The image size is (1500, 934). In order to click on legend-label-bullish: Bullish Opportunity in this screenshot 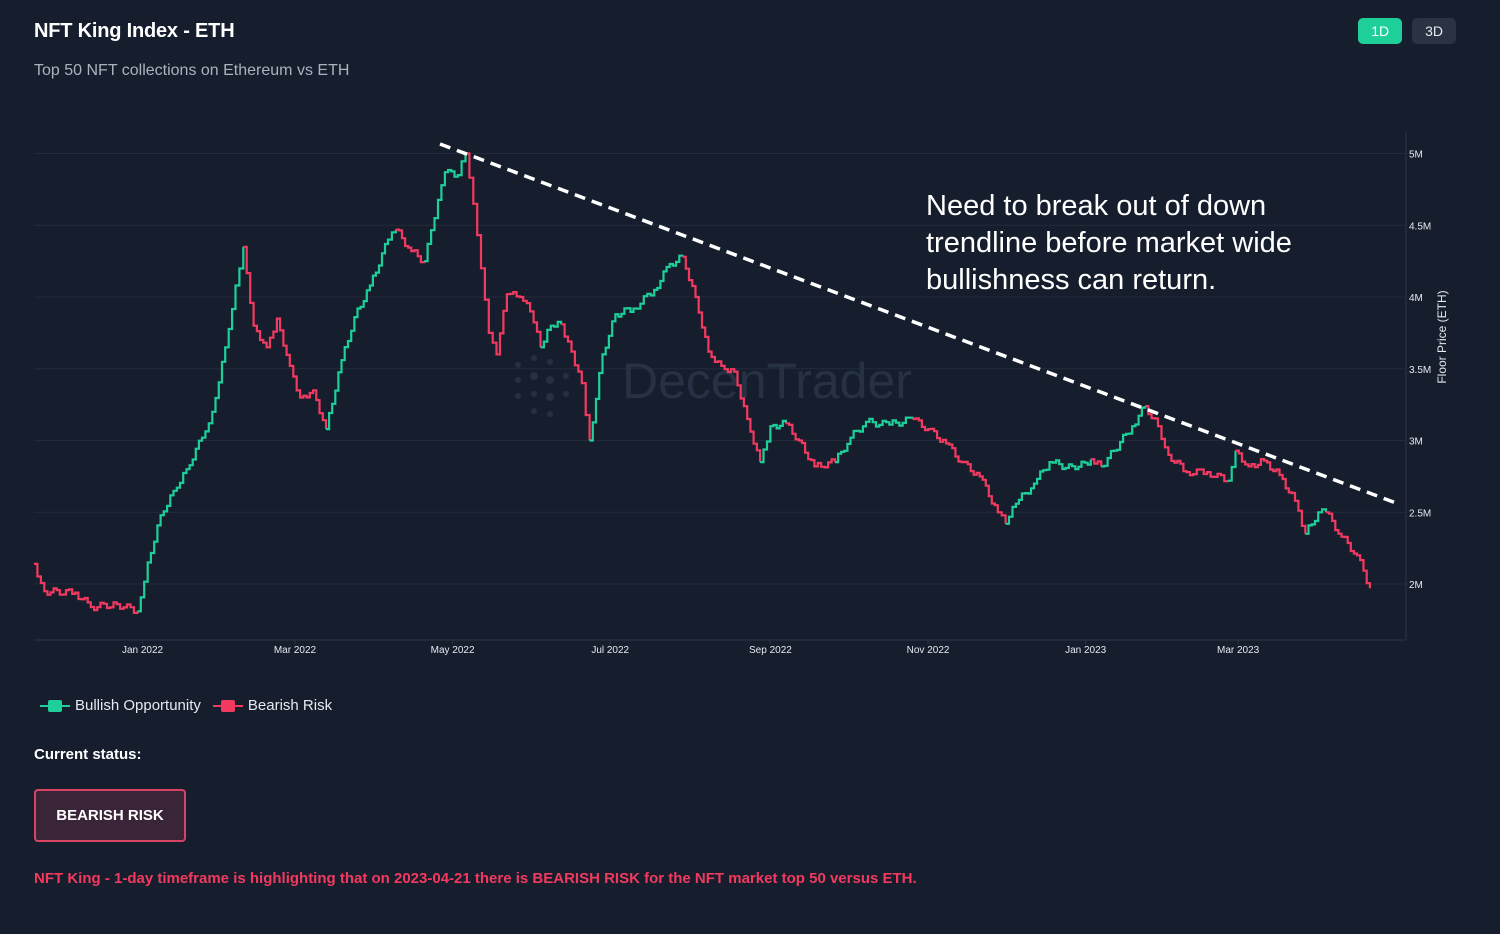, I will do `click(138, 705)`.